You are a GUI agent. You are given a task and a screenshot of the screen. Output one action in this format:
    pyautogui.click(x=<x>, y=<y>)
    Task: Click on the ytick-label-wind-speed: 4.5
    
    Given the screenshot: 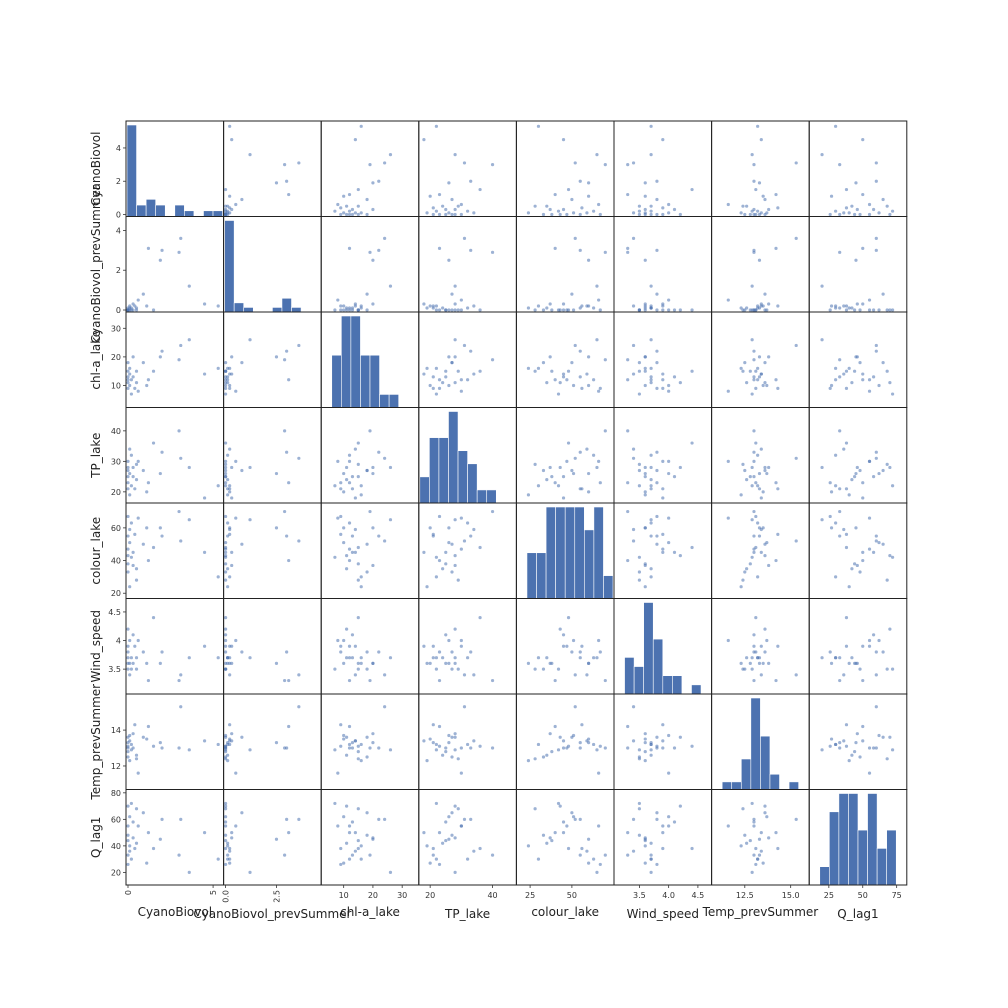 What is the action you would take?
    pyautogui.click(x=114, y=612)
    